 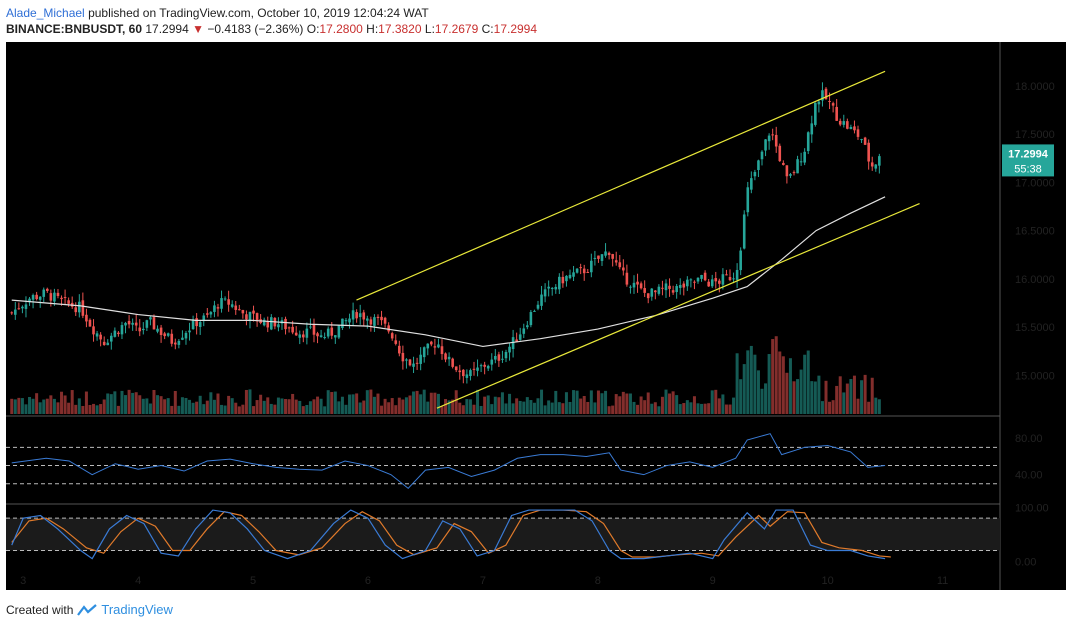 What do you see at coordinates (1028, 160) in the screenshot?
I see `last-price-tag: 17.2994 55:38` at bounding box center [1028, 160].